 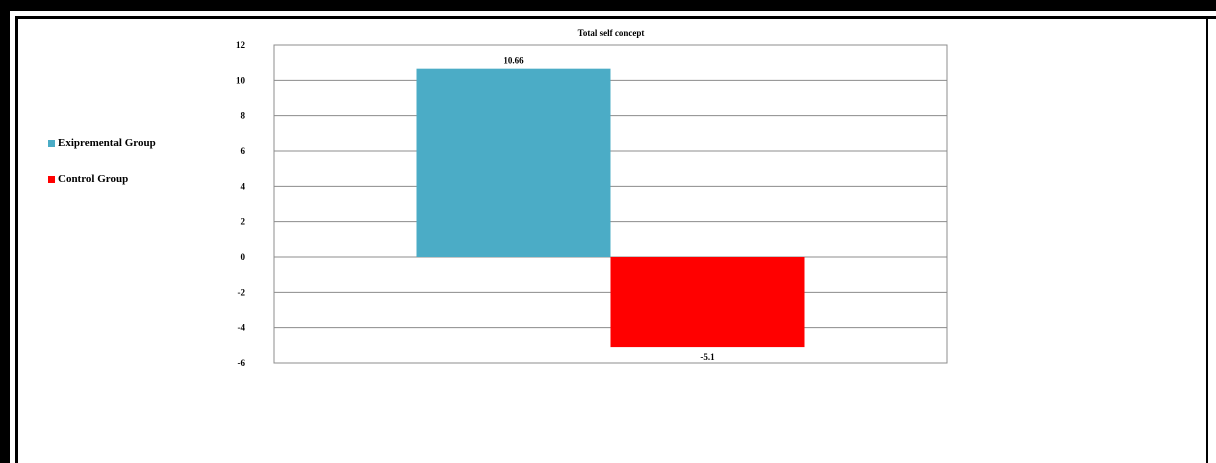 I want to click on y-tick-label: 2, so click(x=243, y=222).